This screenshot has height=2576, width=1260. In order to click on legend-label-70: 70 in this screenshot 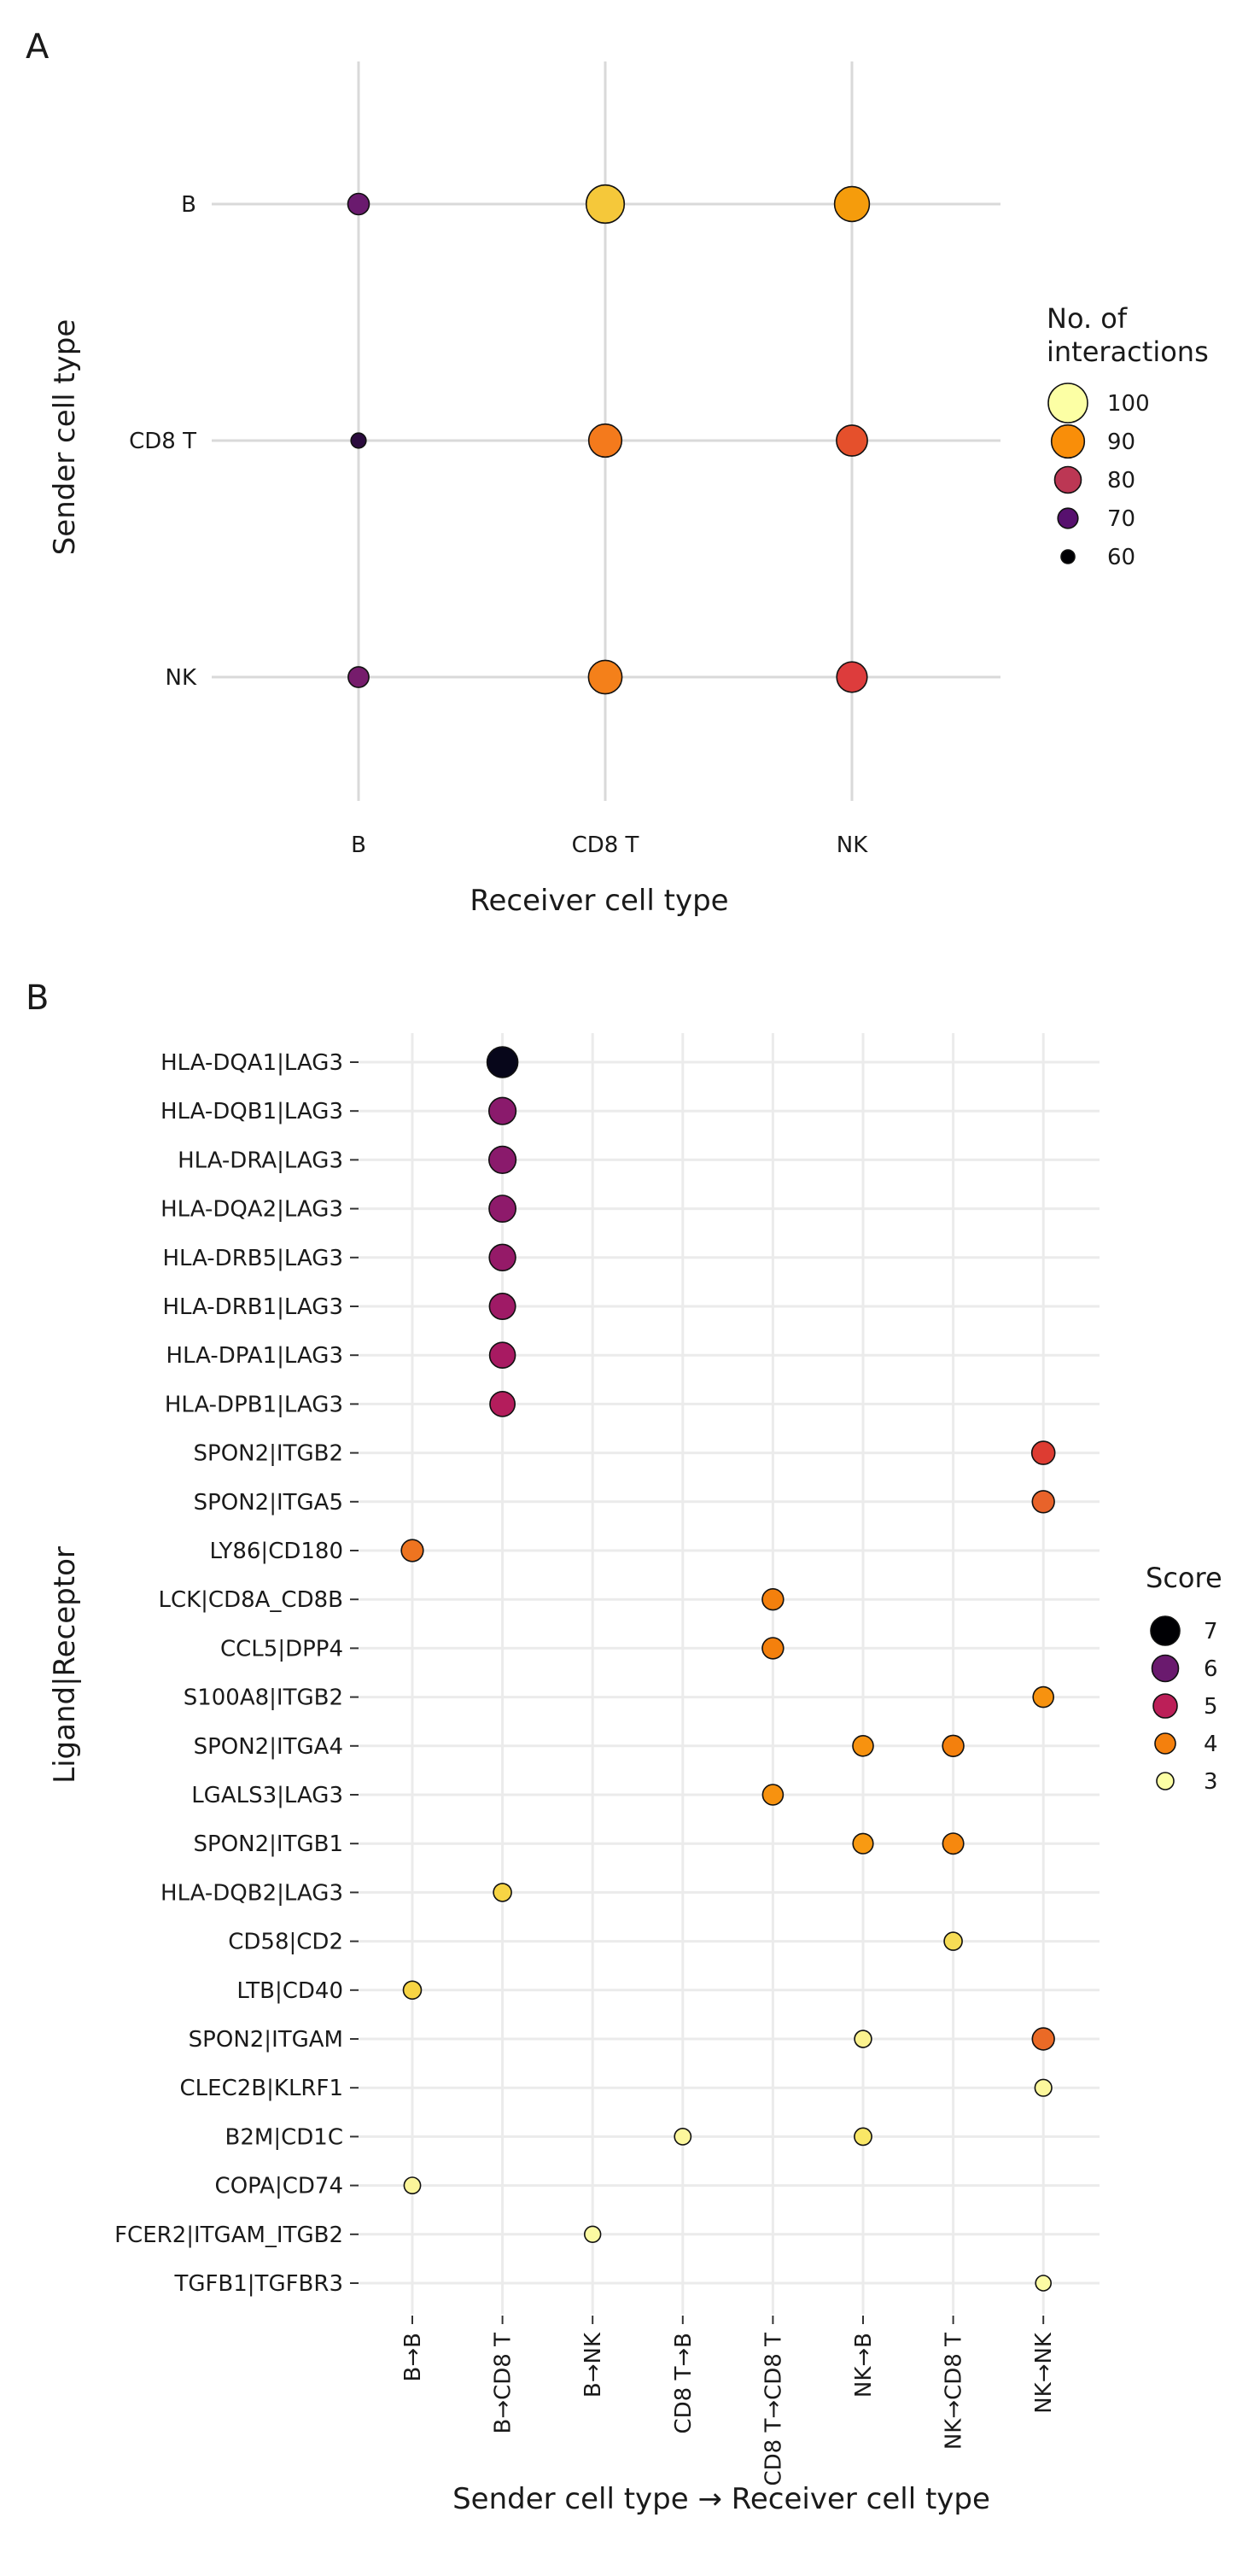, I will do `click(1121, 519)`.